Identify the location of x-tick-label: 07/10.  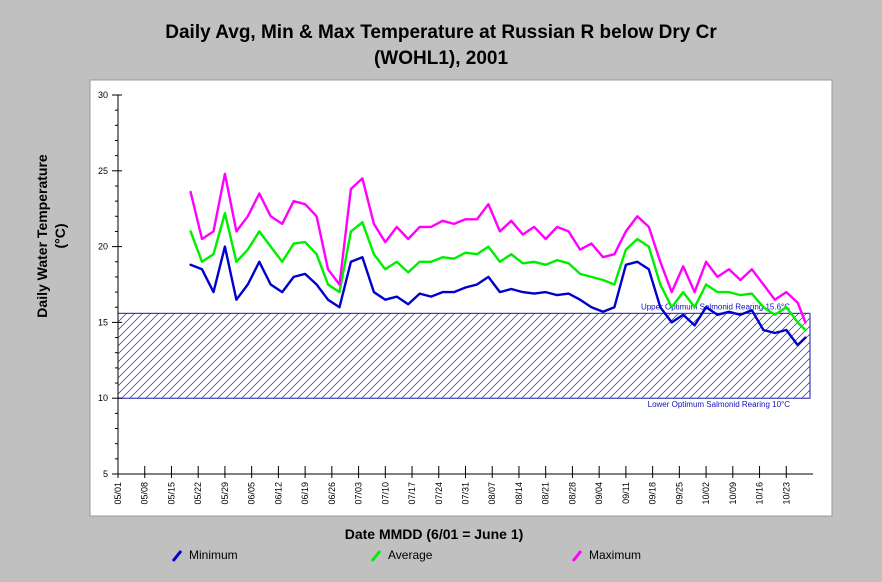
(385, 493).